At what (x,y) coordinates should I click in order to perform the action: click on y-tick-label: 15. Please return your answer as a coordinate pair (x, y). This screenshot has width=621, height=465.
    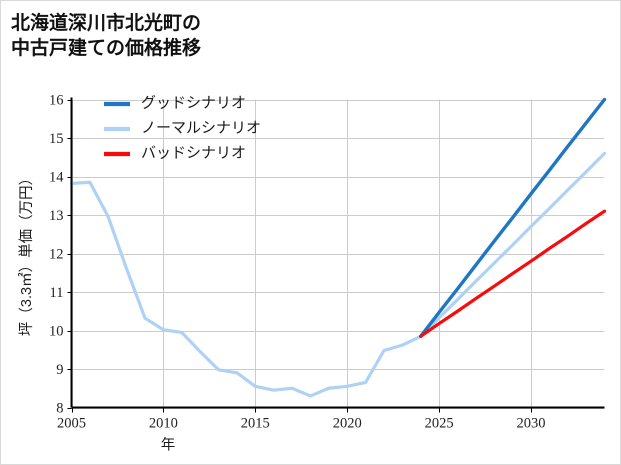
    Looking at the image, I should click on (56, 139).